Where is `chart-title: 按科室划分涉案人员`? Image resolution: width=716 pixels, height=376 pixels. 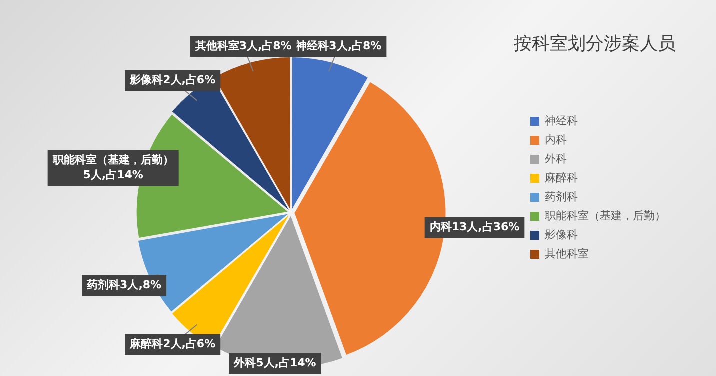
chart-title: 按科室划分涉案人员 is located at coordinates (595, 43).